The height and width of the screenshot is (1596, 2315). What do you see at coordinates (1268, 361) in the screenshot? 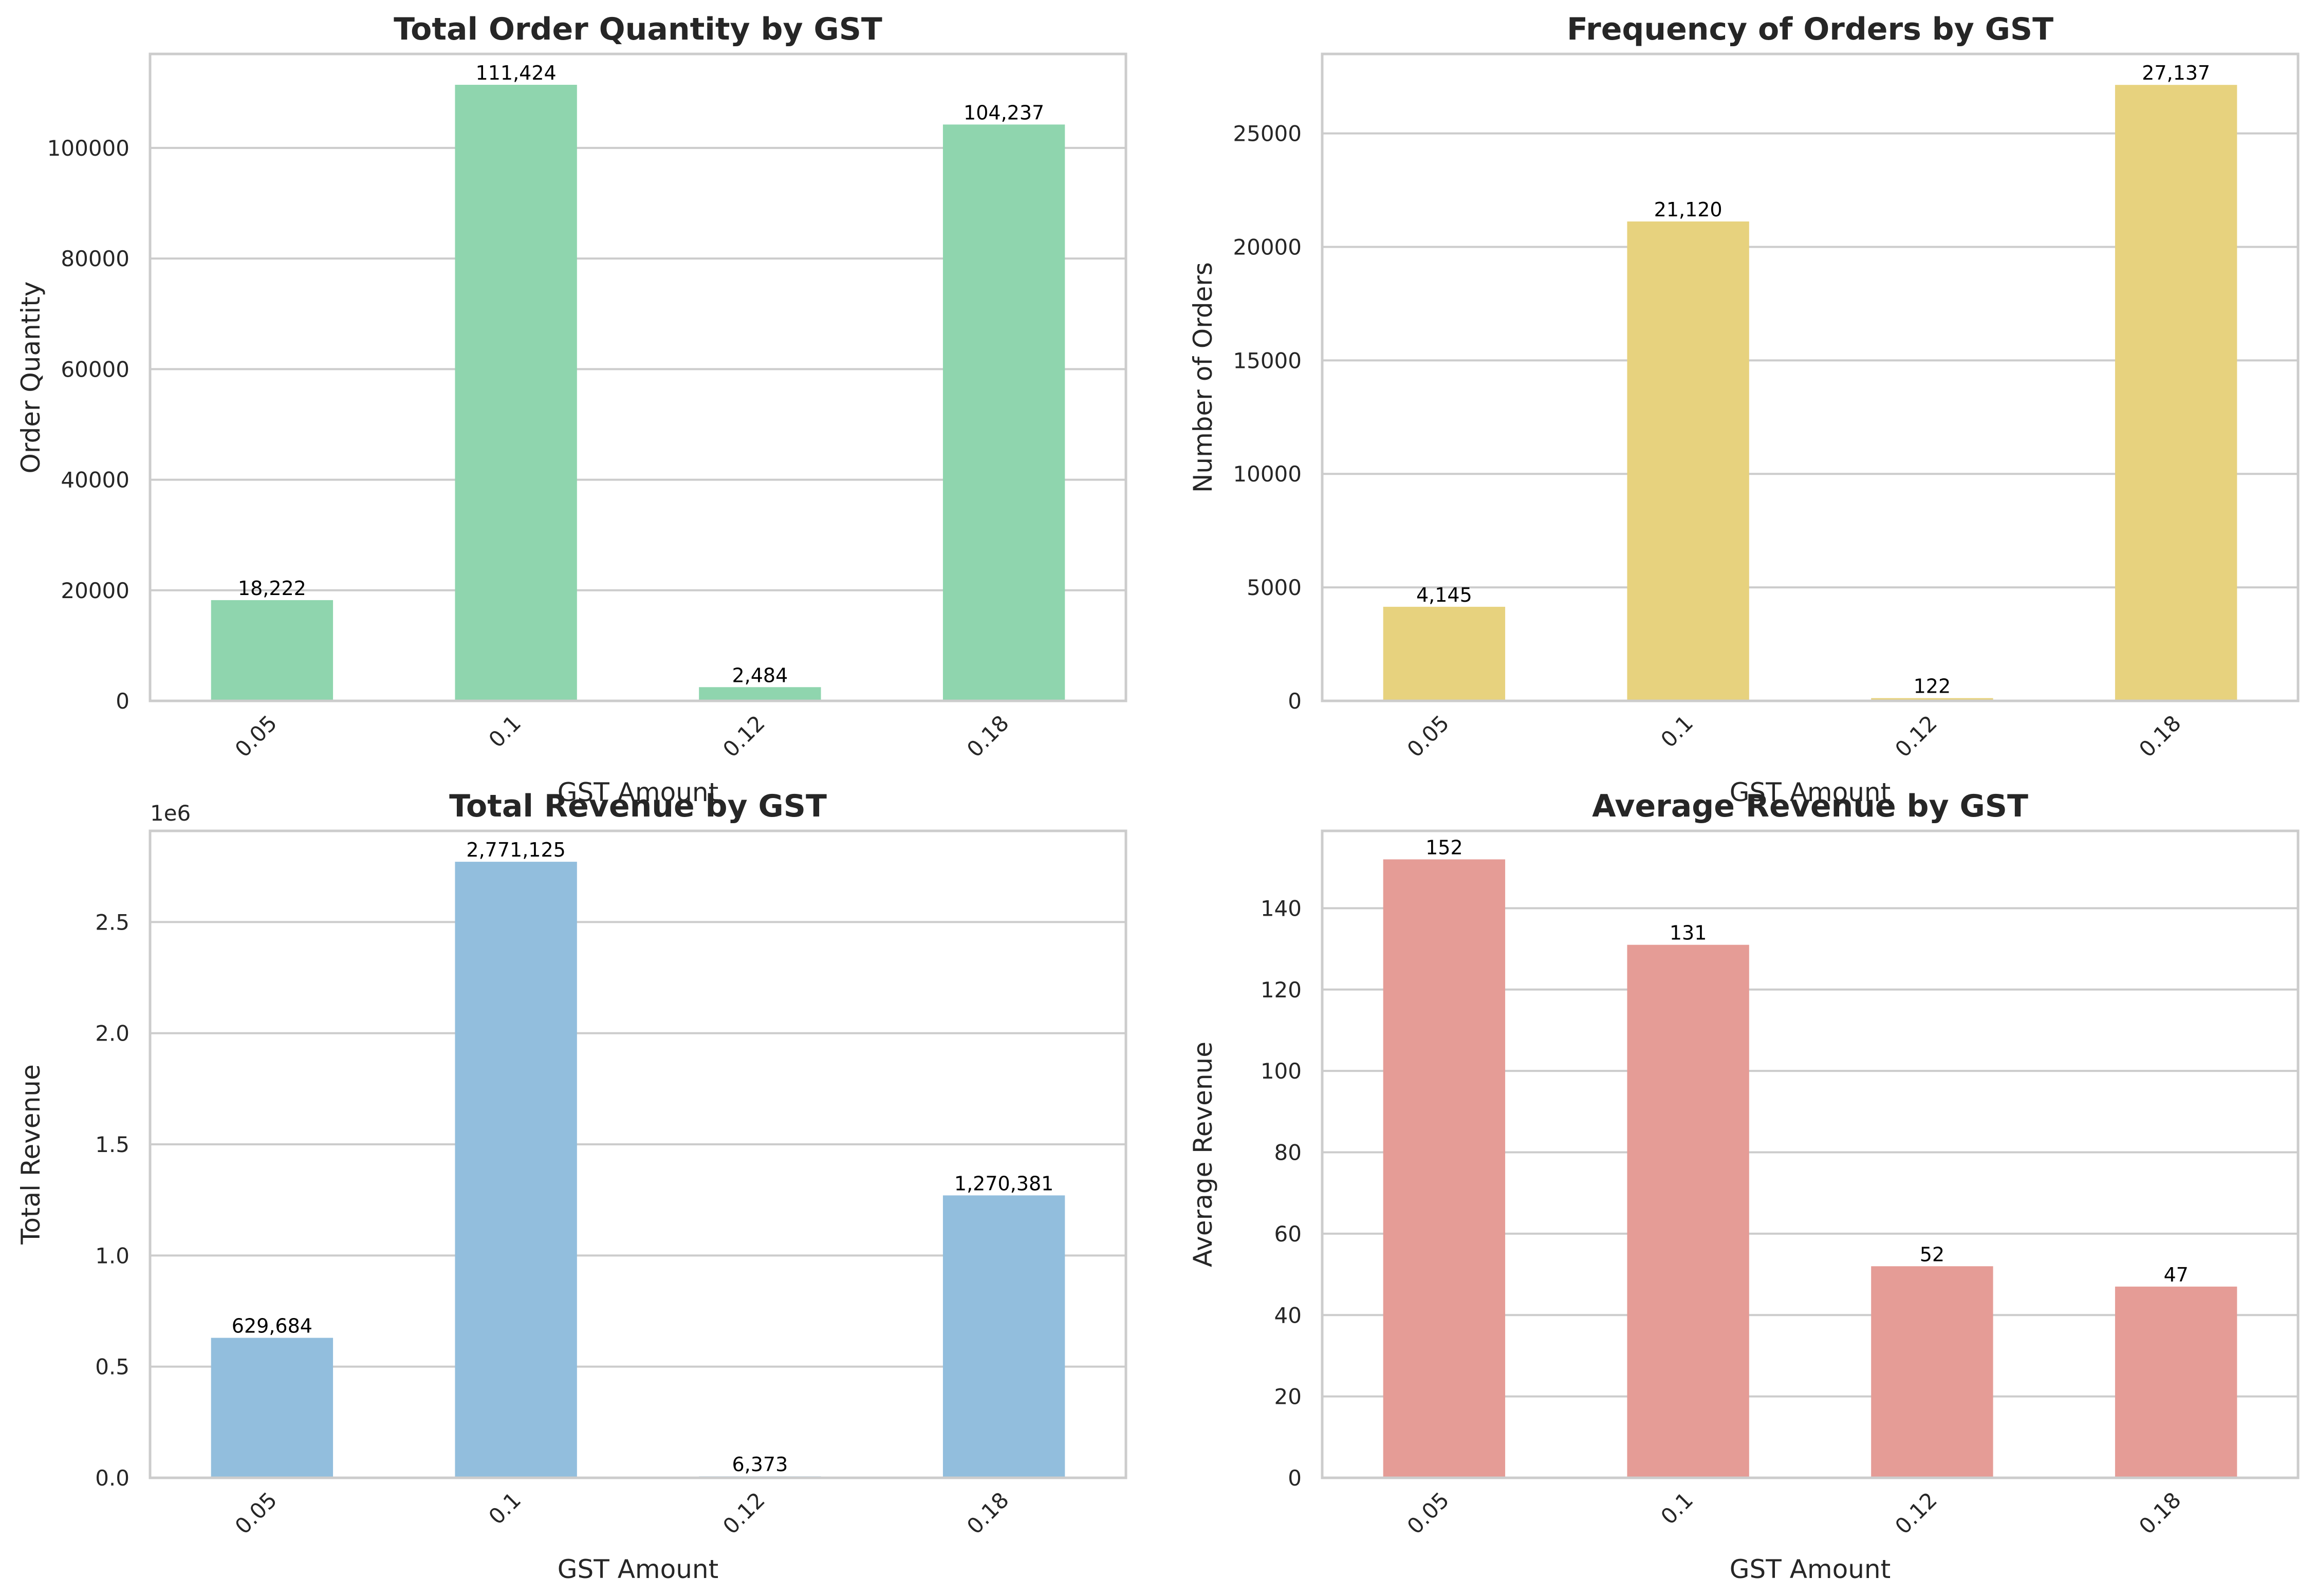
I see `y-tick-label: 15000` at bounding box center [1268, 361].